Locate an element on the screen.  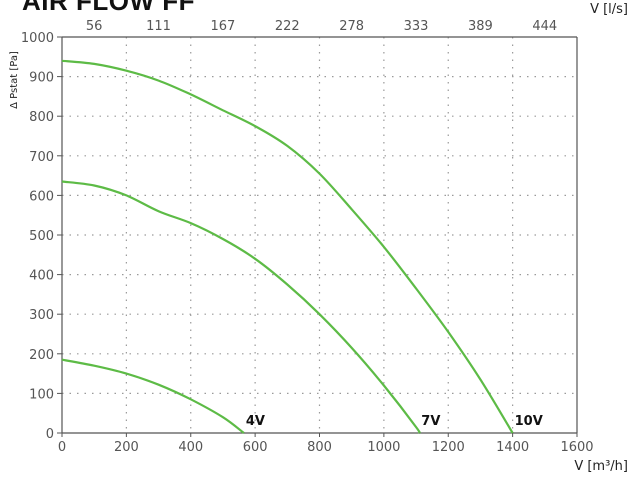
series-line-4v is located at coordinates (153, 396).